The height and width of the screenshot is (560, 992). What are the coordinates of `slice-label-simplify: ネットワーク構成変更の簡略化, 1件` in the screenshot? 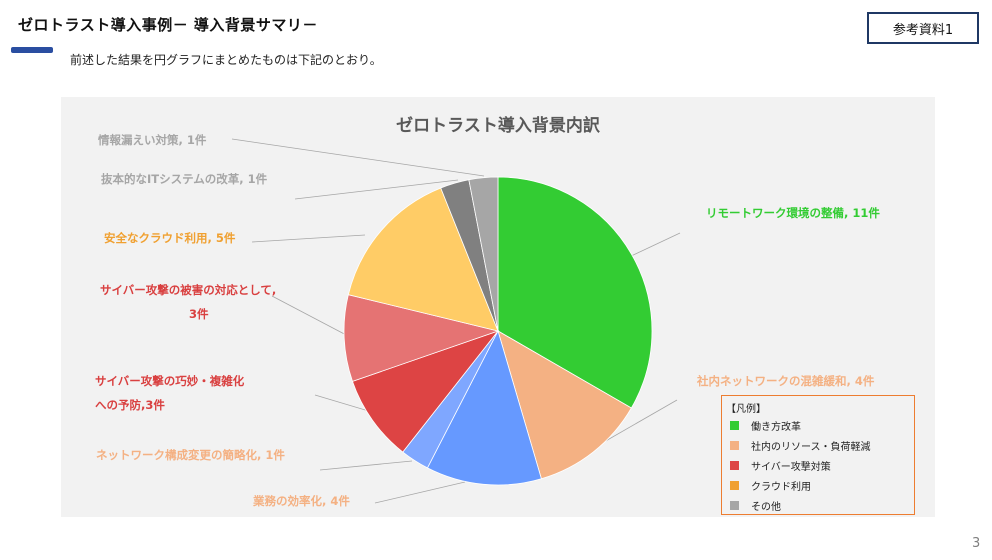 It's located at (190, 455).